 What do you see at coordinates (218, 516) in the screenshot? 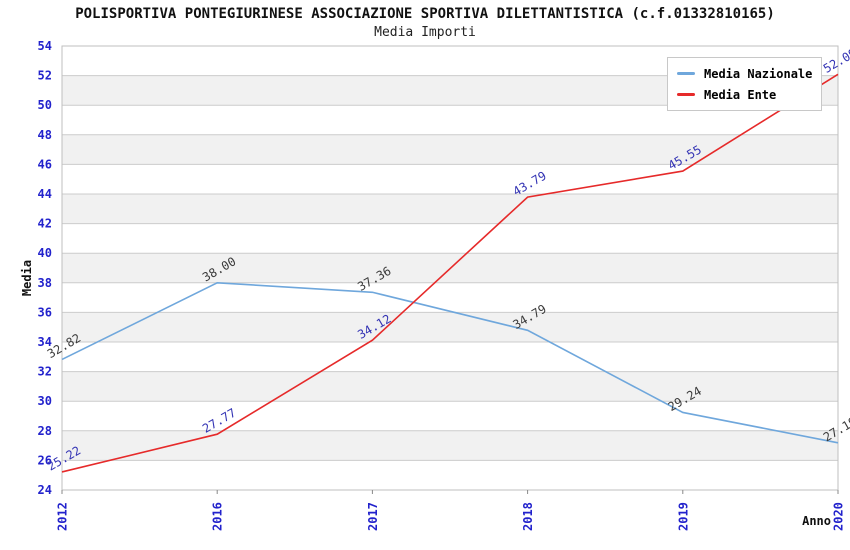
I see `x-tick-label: 2016` at bounding box center [218, 516].